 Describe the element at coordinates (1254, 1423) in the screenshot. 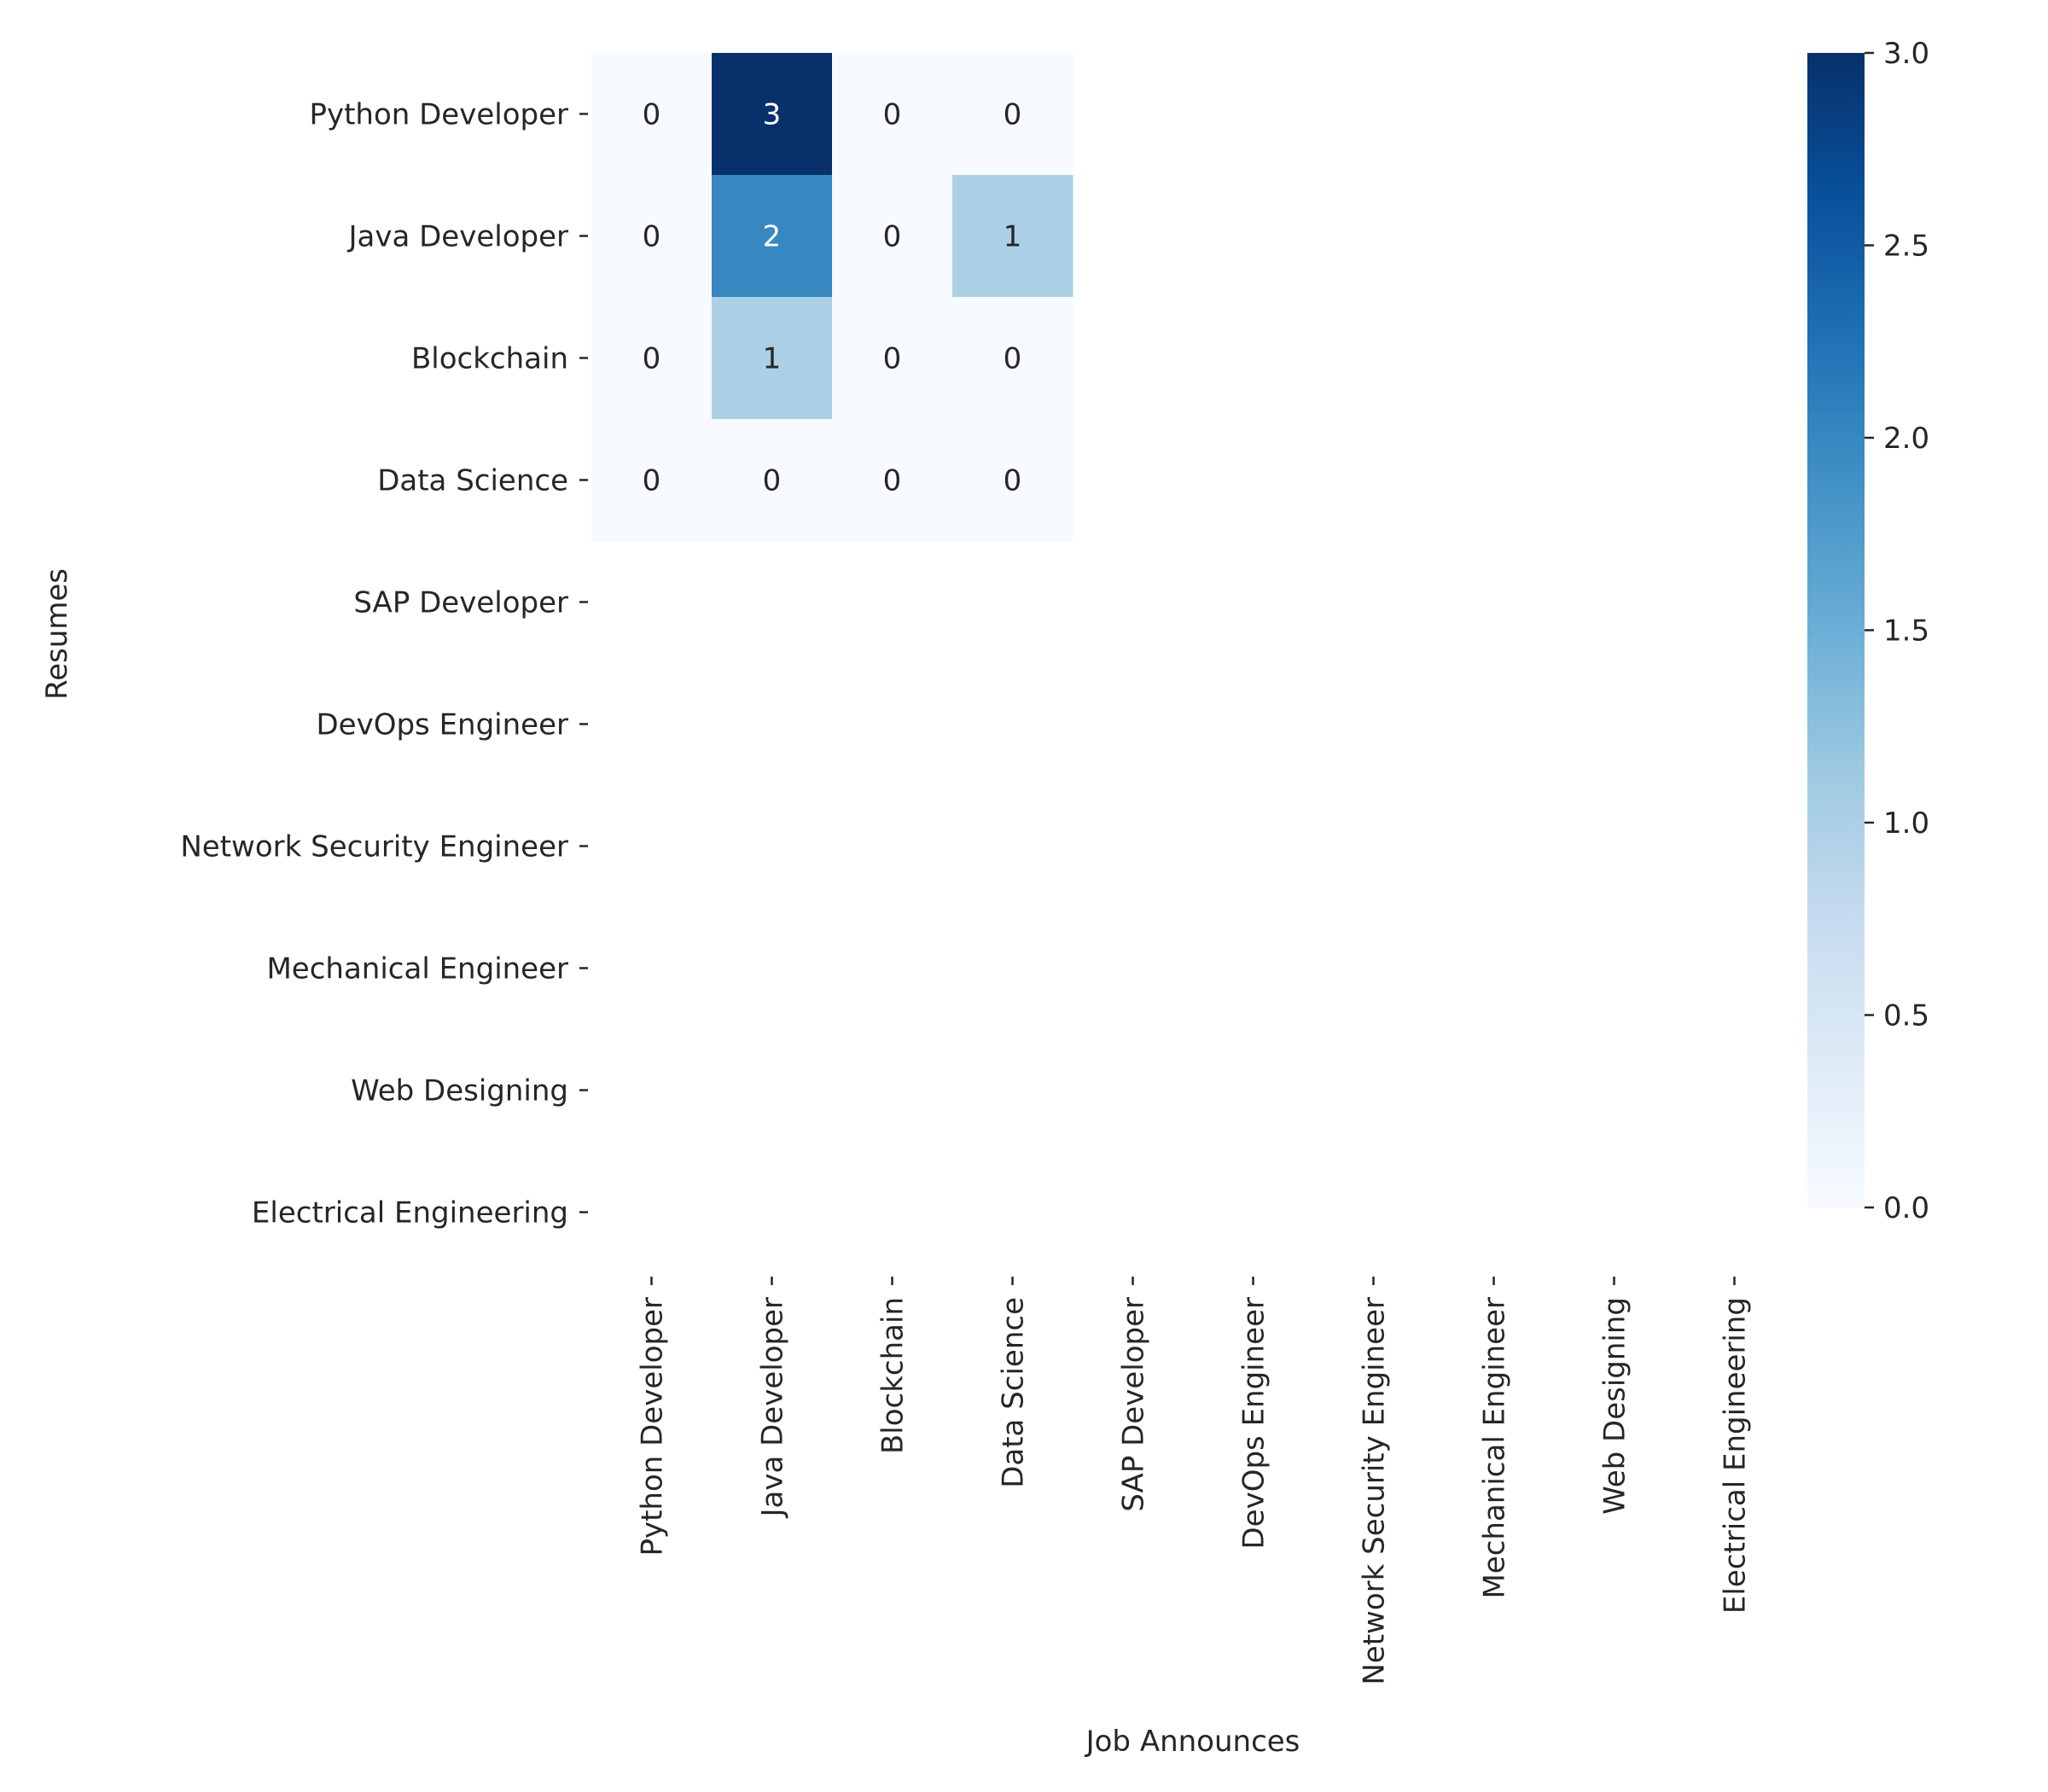

I see `x-tick-label: DevOps Engineer` at that location.